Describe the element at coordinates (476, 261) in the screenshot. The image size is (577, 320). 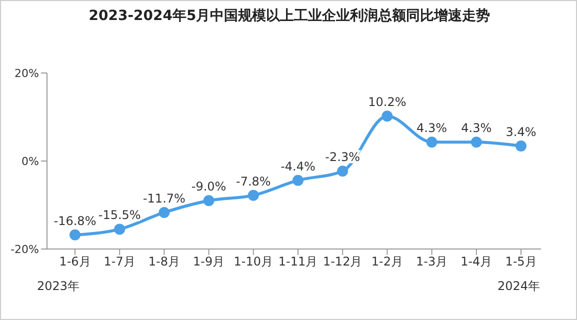
I see `x-tick-label: 1-4月` at that location.